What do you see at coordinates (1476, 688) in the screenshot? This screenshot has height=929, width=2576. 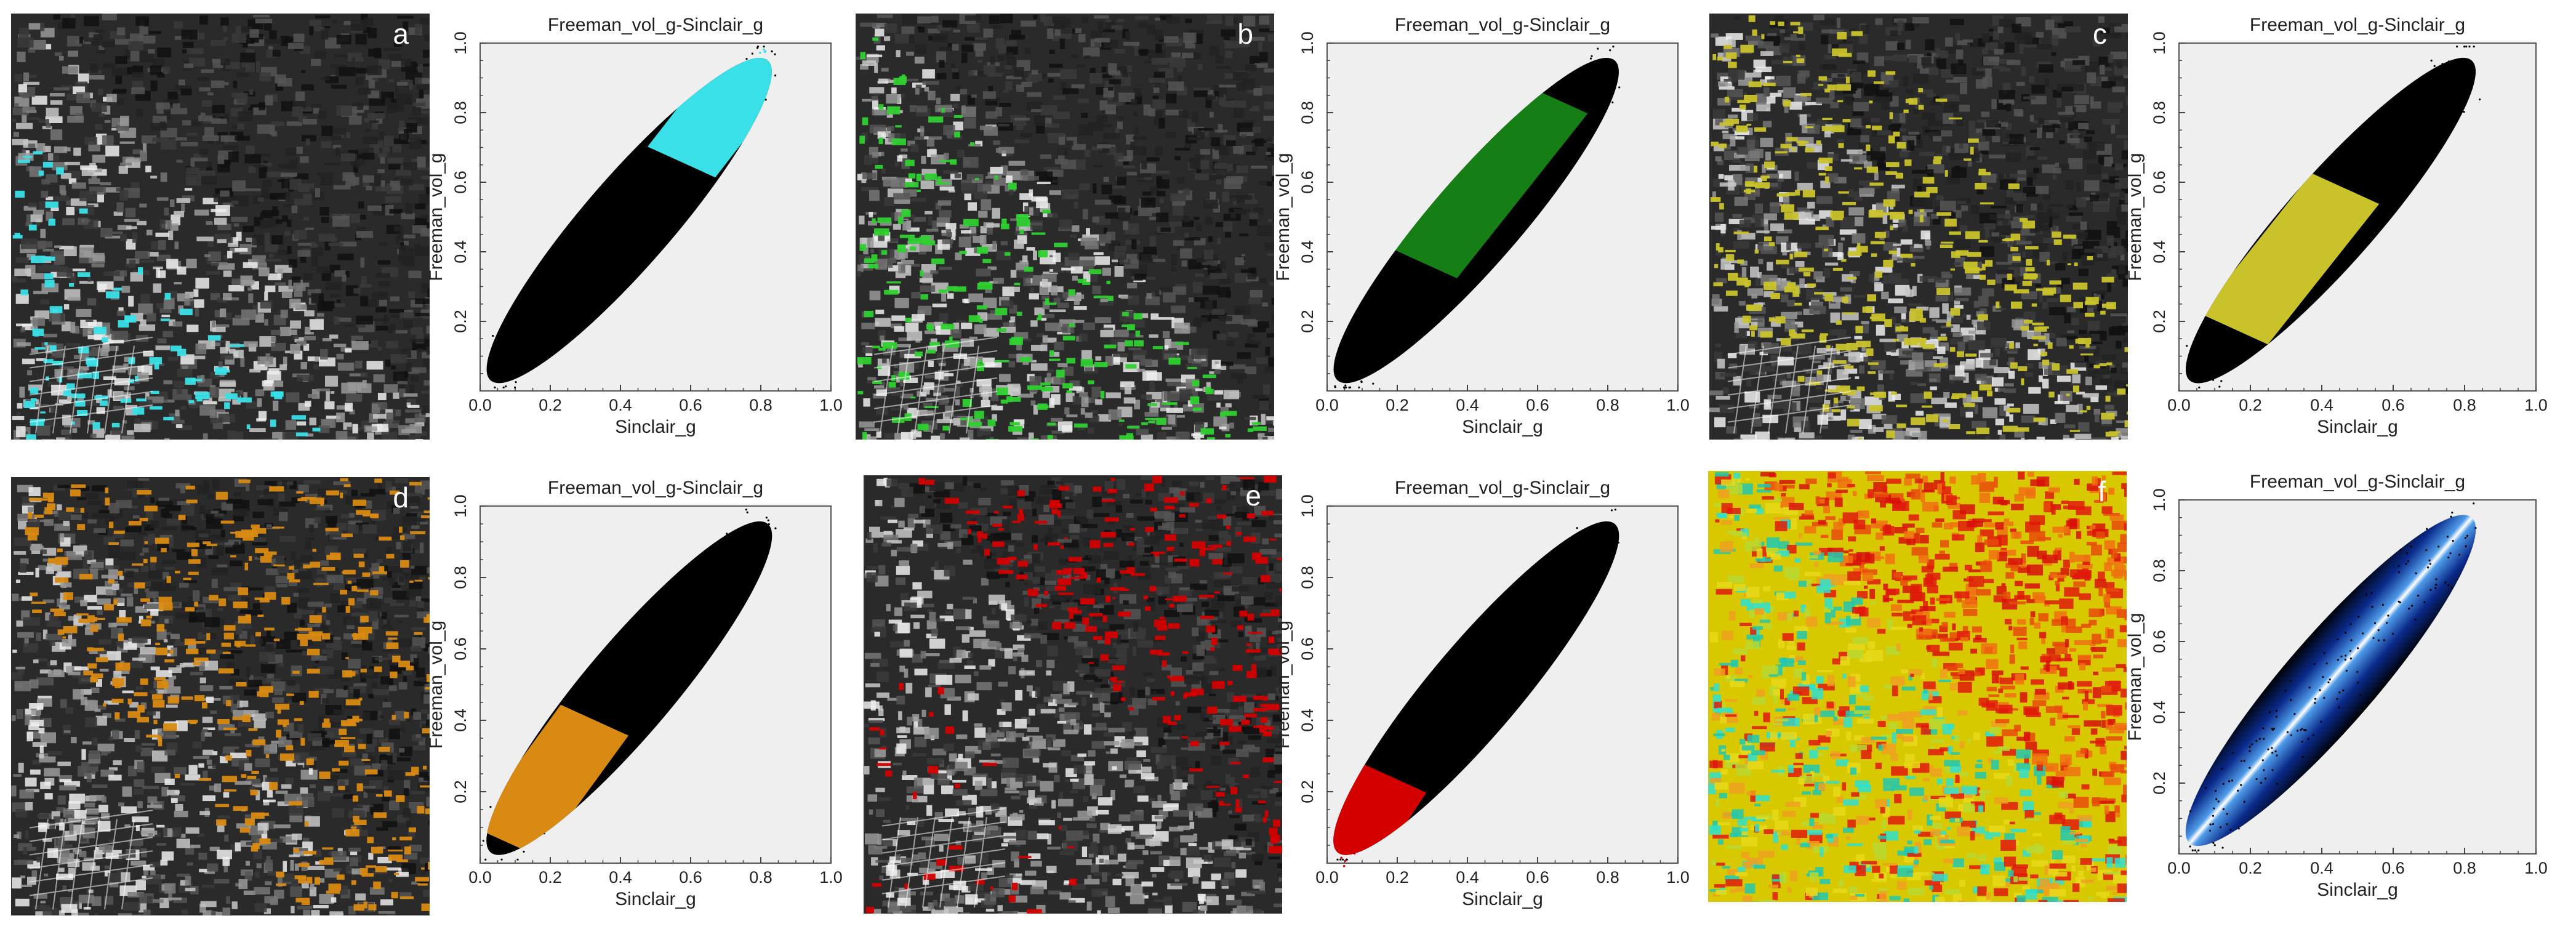 I see `point-cloud` at bounding box center [1476, 688].